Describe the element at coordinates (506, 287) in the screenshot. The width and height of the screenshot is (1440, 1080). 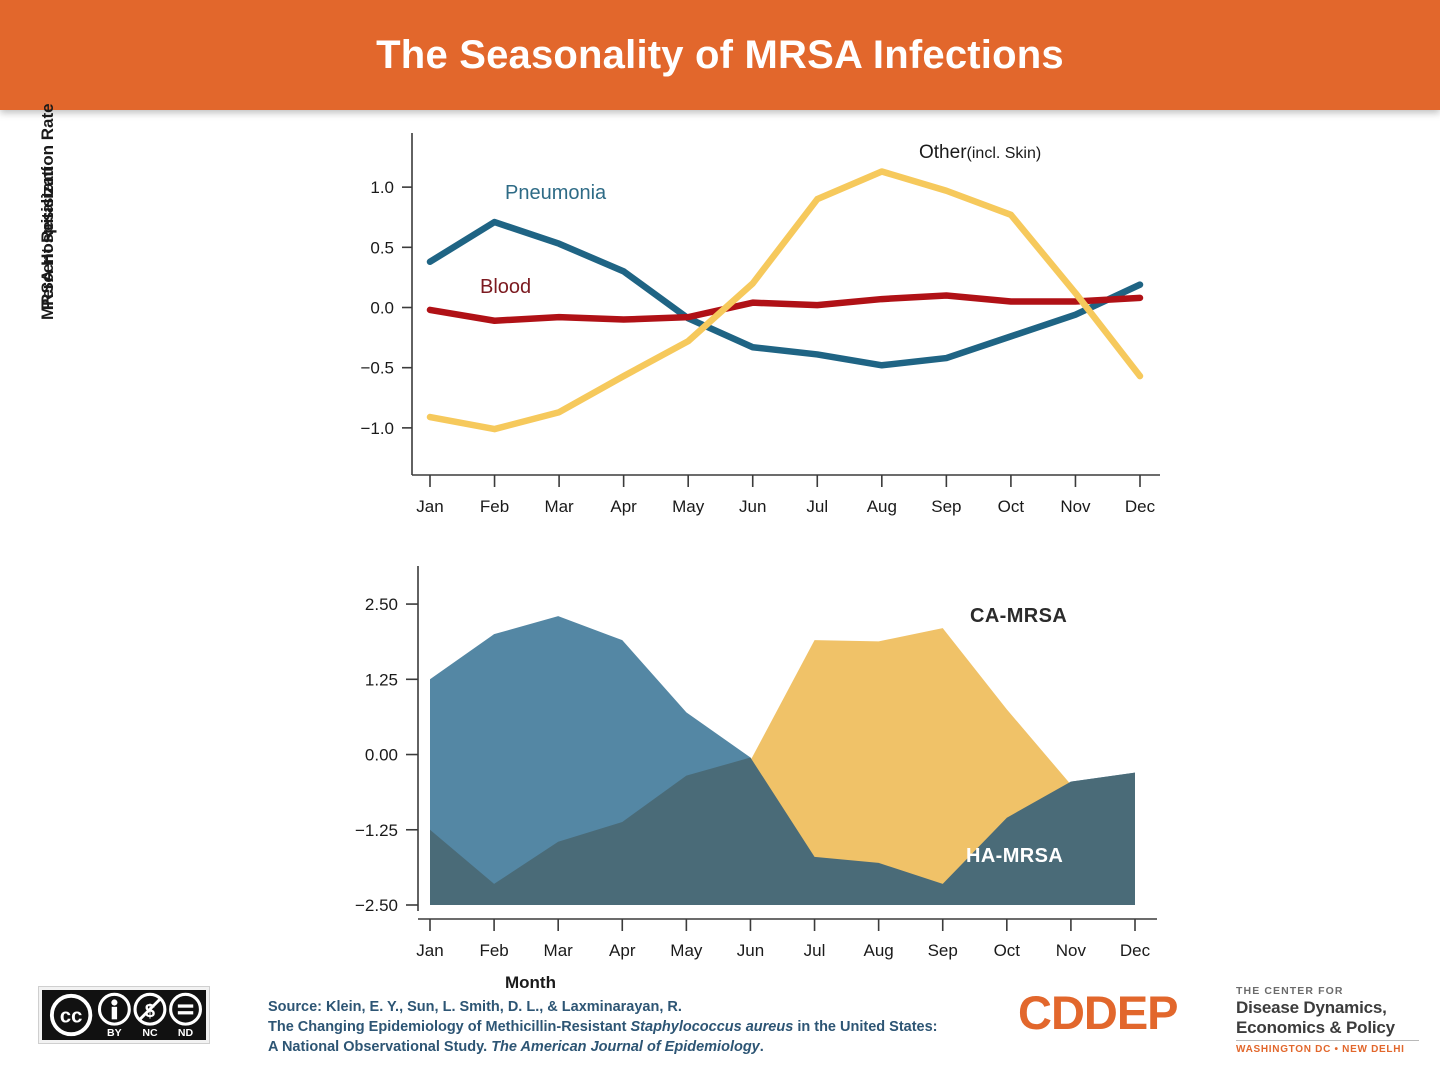
I see `series-label-blood: Blood` at that location.